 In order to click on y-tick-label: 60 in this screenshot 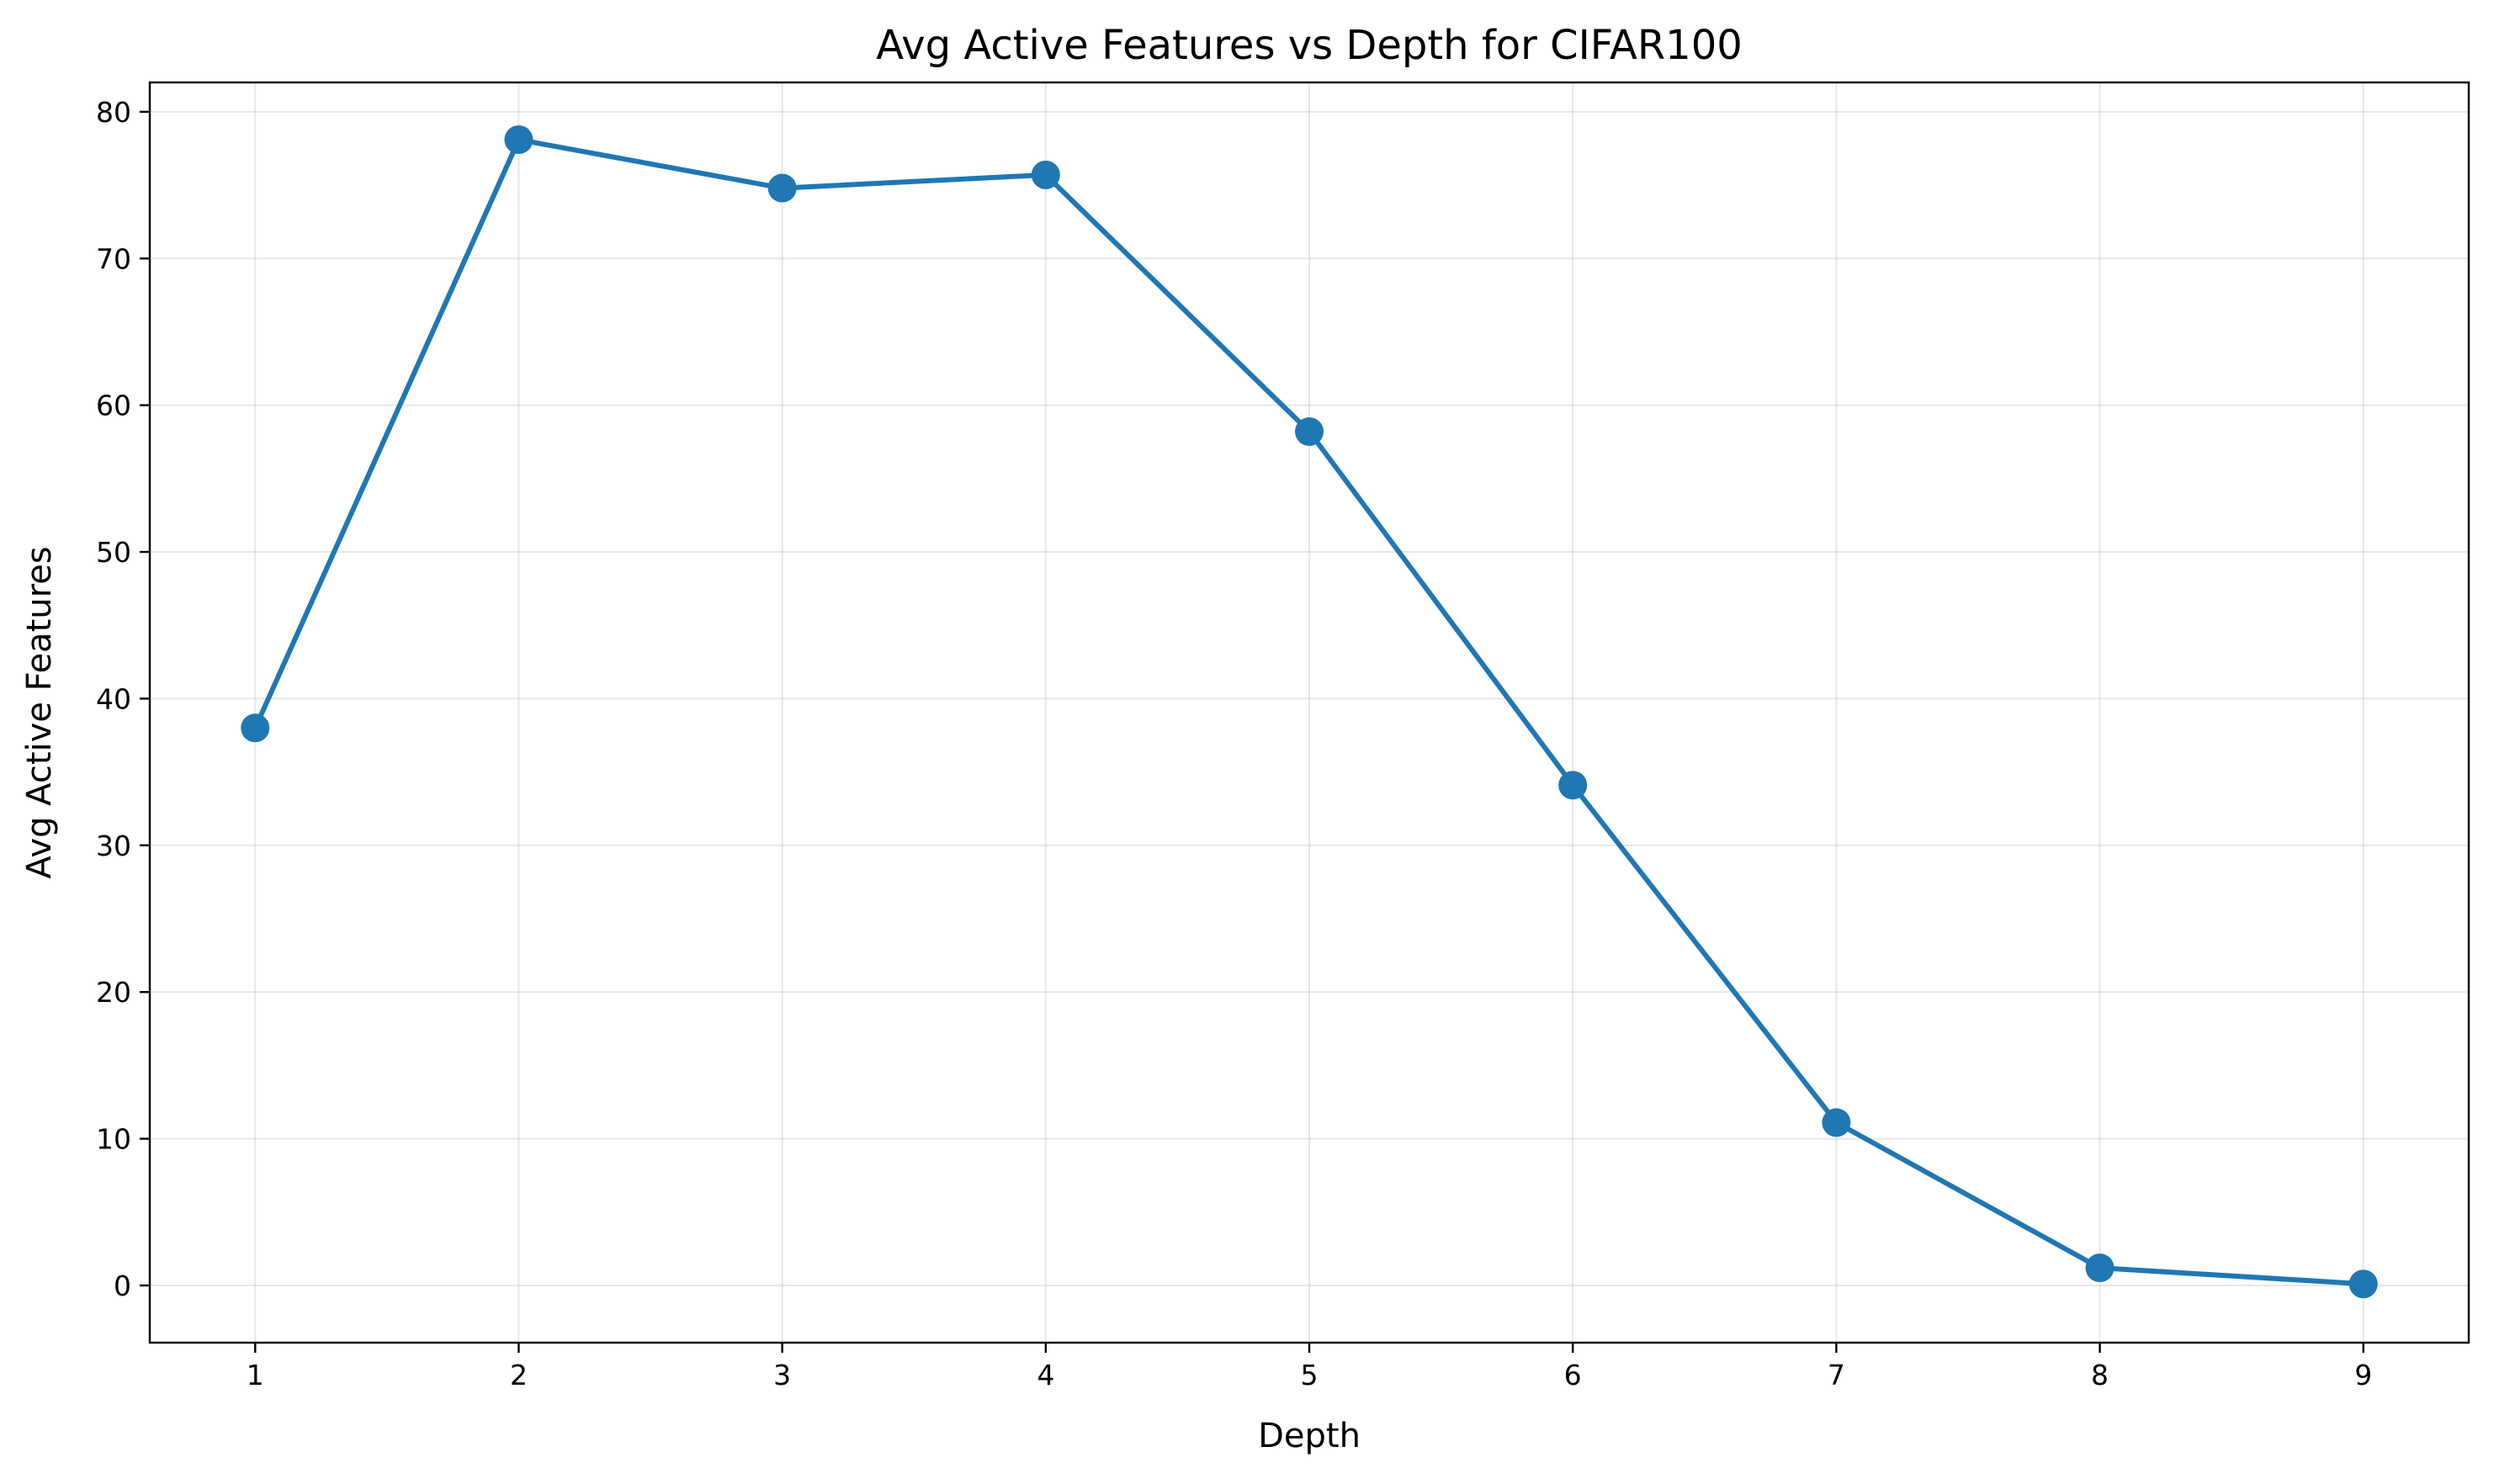, I will do `click(113, 406)`.